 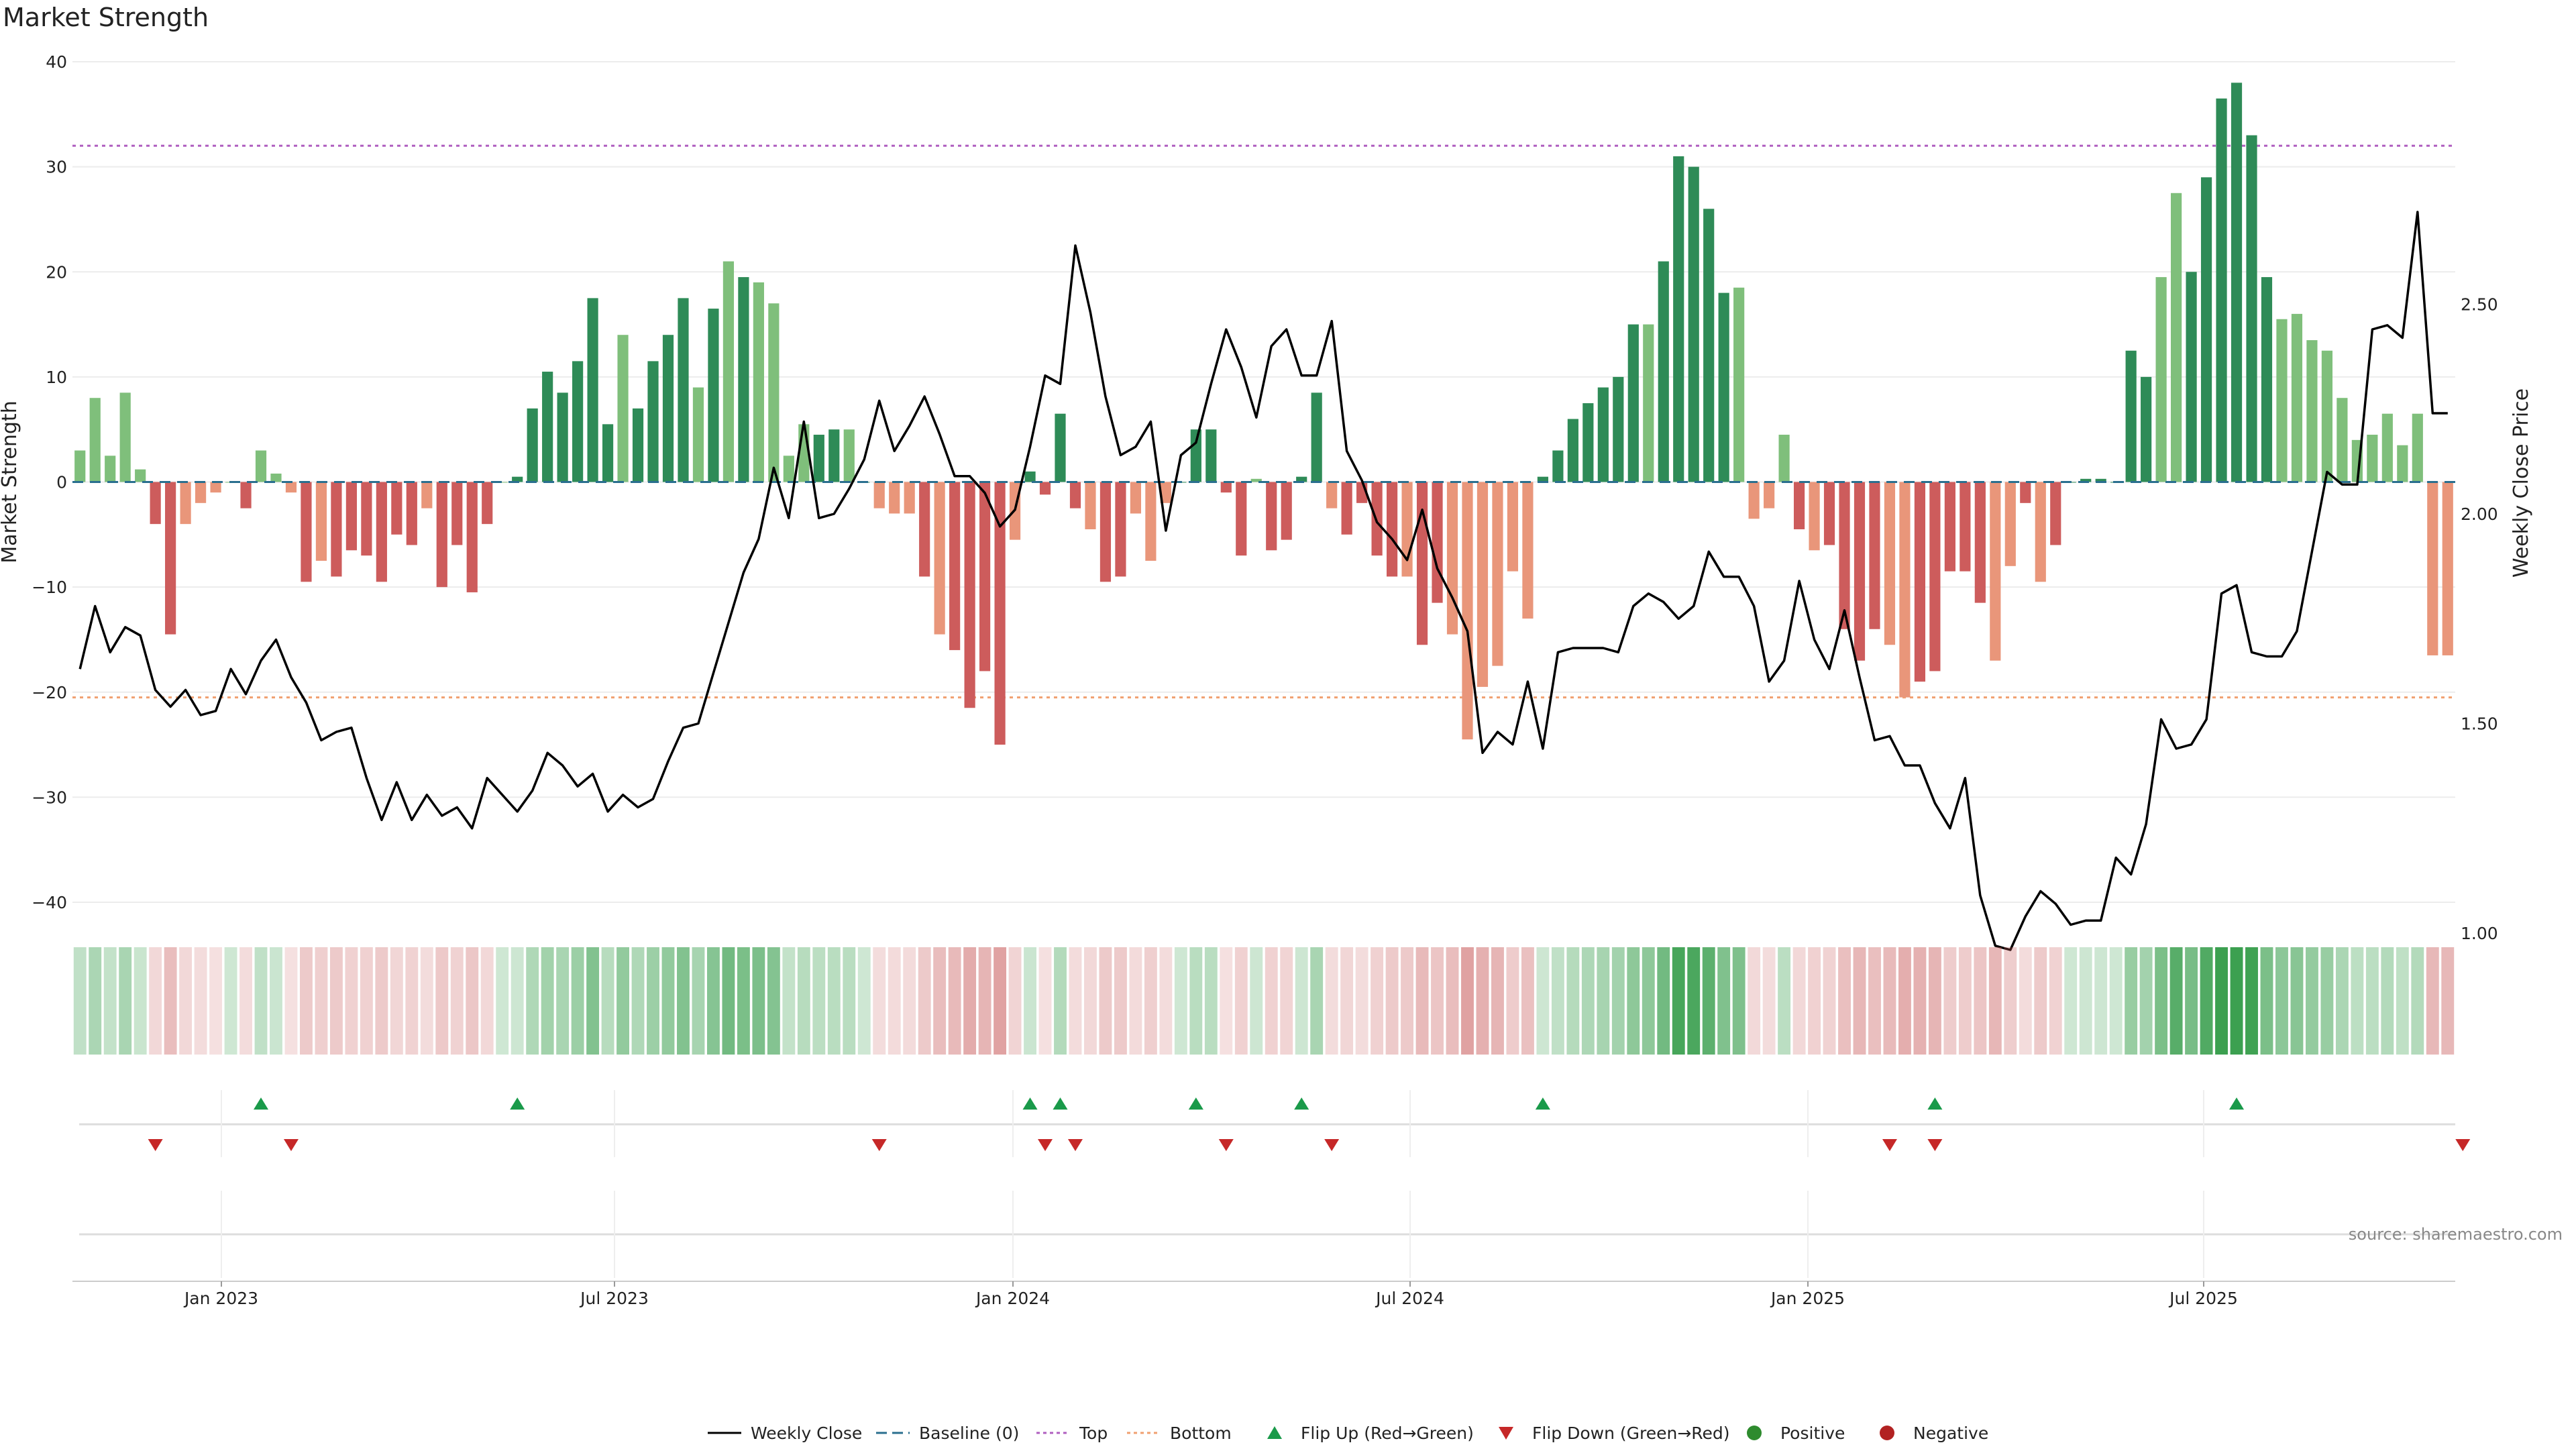 What do you see at coordinates (49, 797) in the screenshot?
I see `y-tick-label: −30` at bounding box center [49, 797].